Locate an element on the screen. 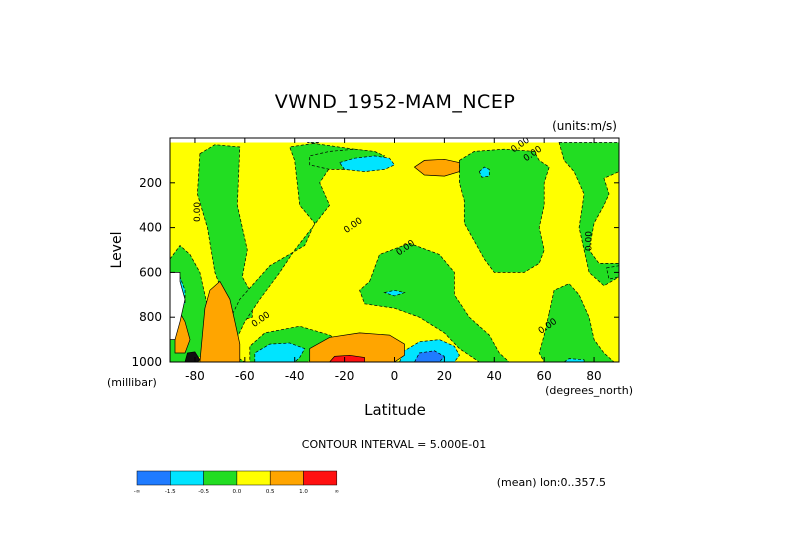 The image size is (789, 558). colorbar-label: 0.0 is located at coordinates (237, 492).